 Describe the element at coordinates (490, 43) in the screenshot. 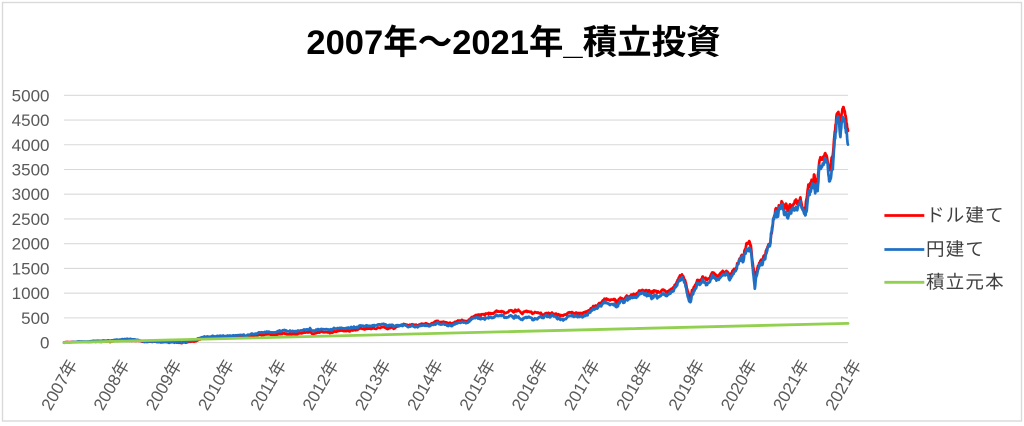

I see `svg-text: 2021` at that location.